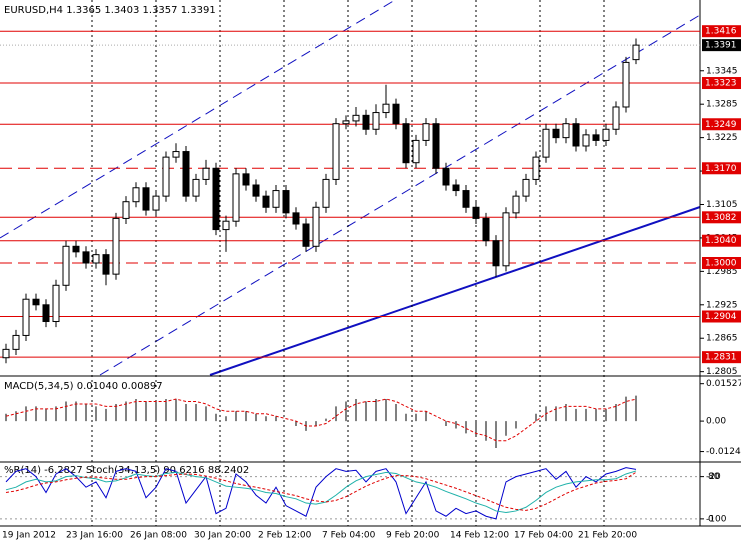 This screenshot has height=542, width=741. I want to click on y-tick-label: 1.2925, so click(722, 305).